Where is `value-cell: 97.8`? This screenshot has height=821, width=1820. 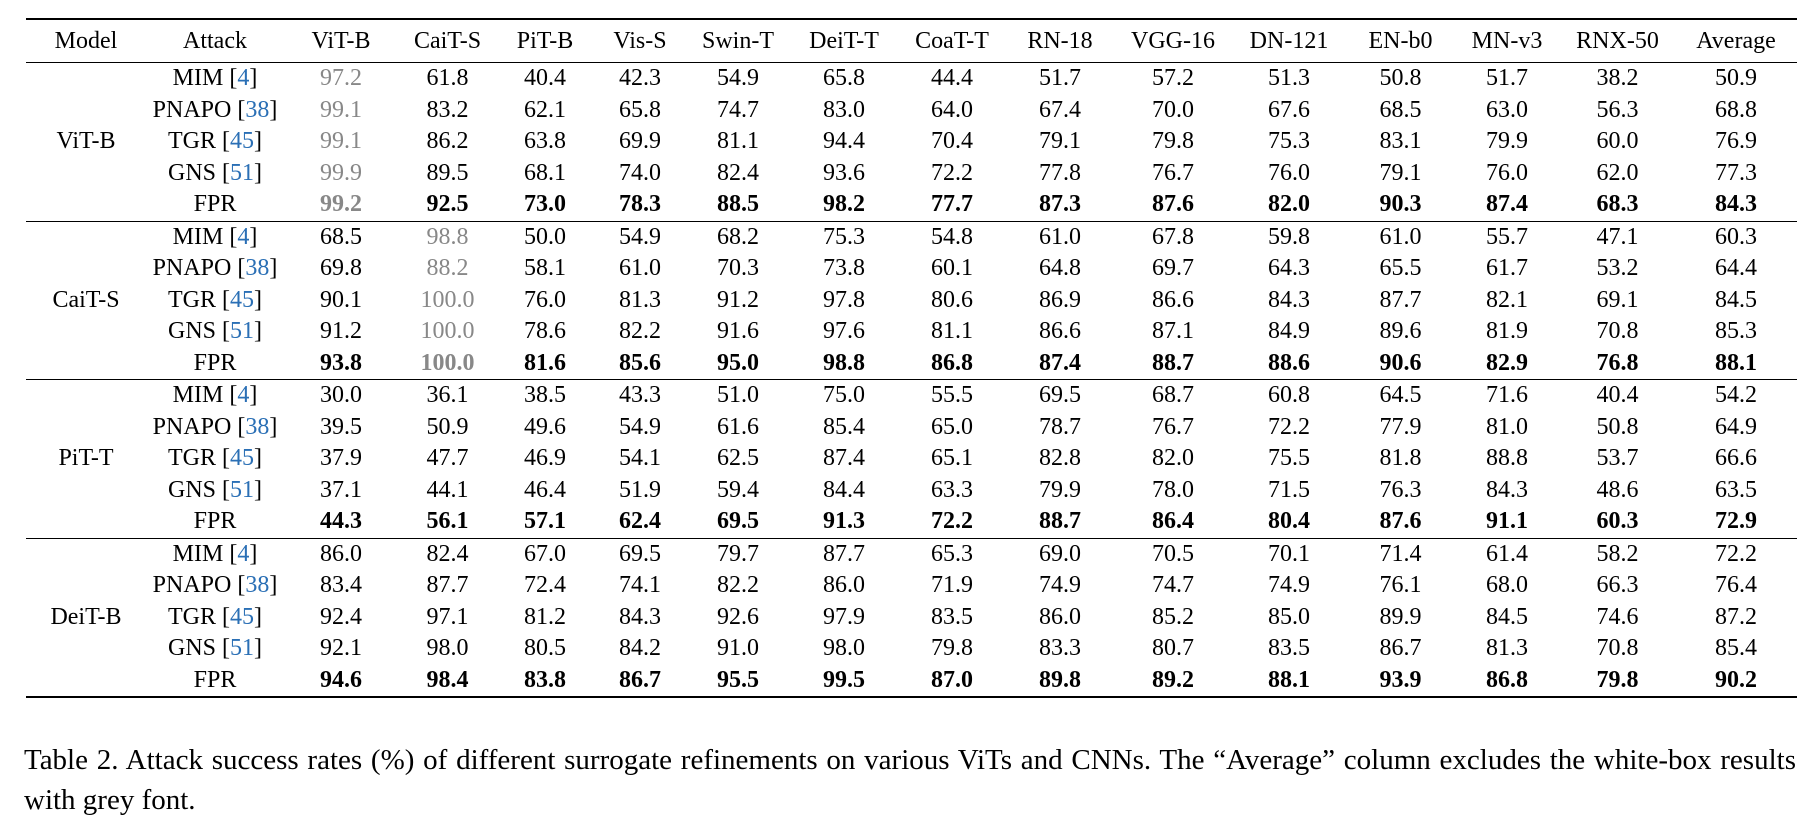
value-cell: 97.8 is located at coordinates (844, 299).